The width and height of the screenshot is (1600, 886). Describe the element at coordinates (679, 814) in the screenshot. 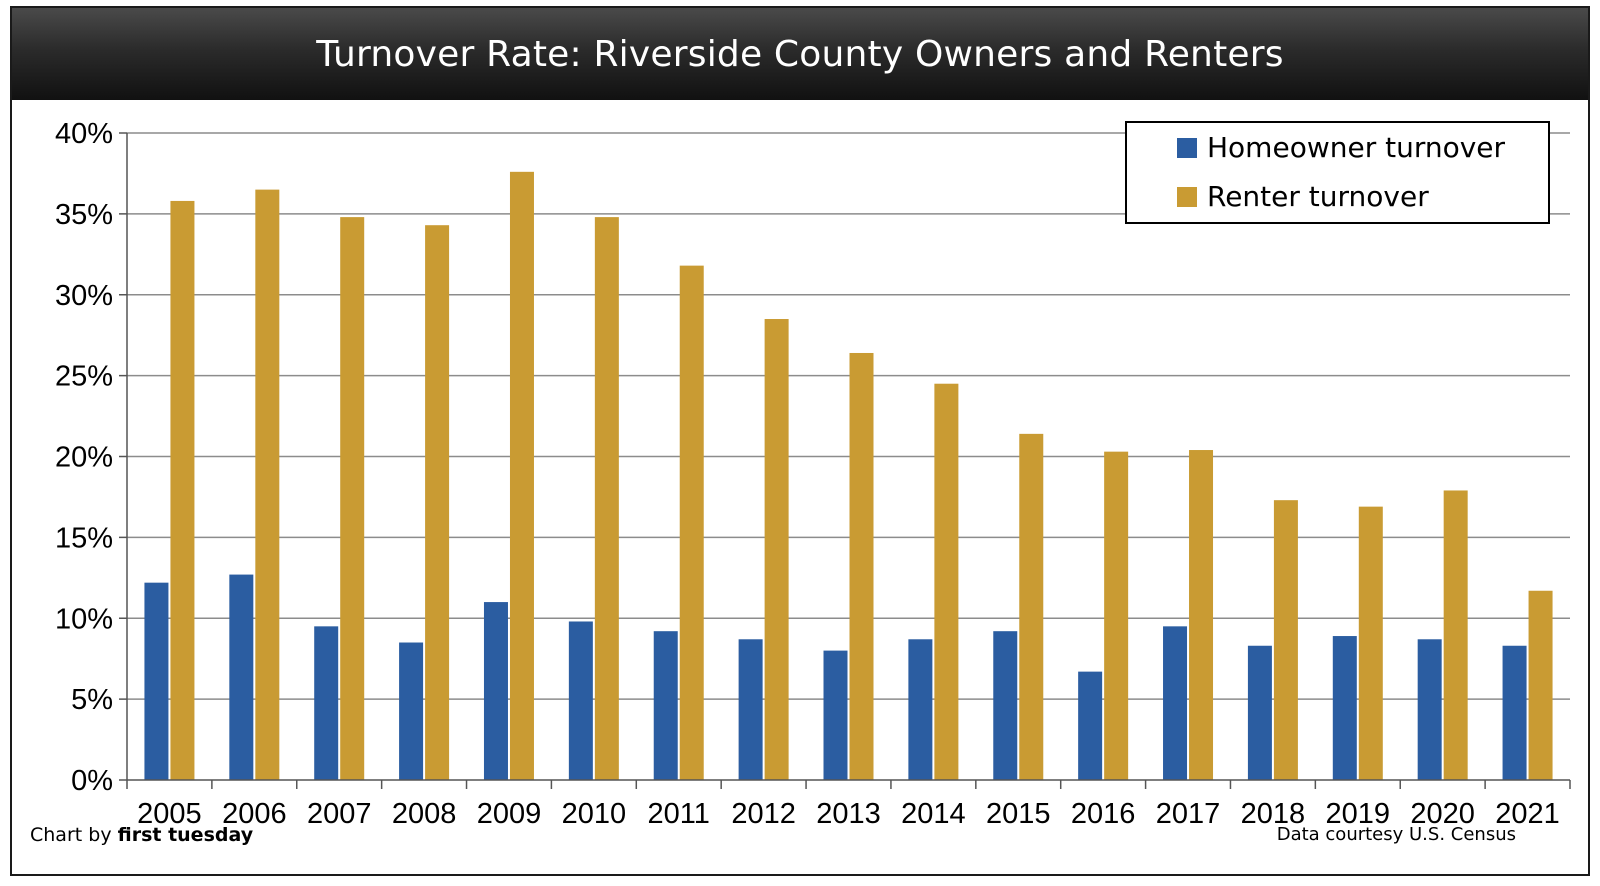

I see `x-tick-label-2011: 2011` at that location.